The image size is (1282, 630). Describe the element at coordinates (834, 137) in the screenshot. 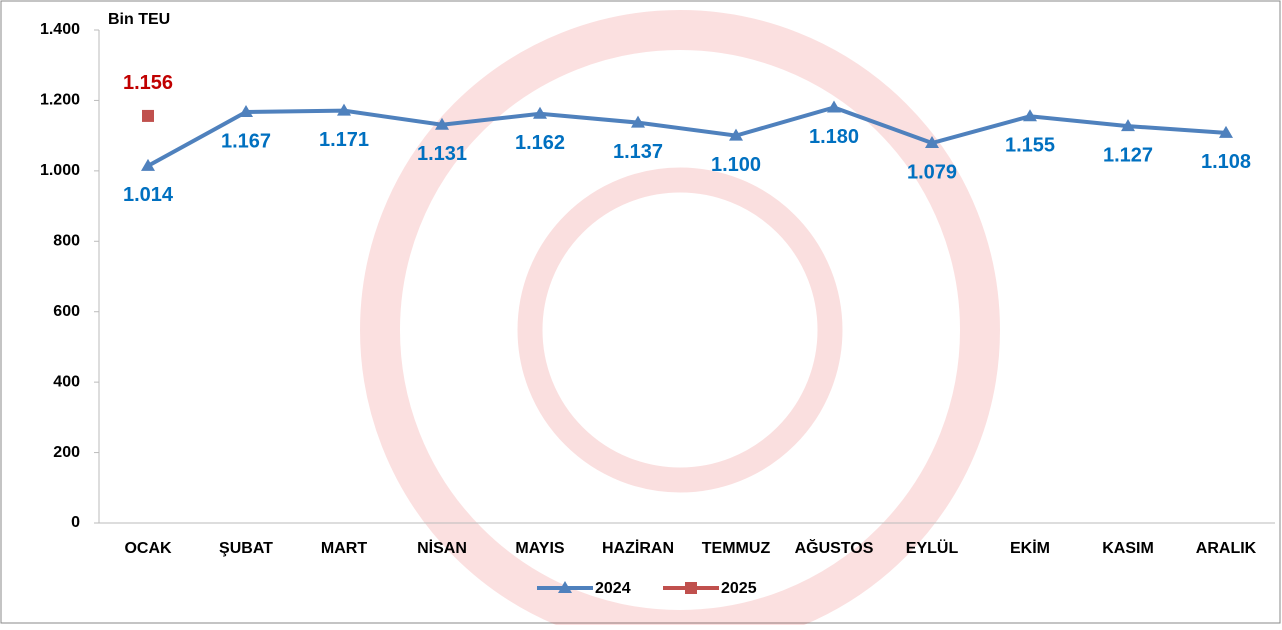

I see `data-label: 1.180` at that location.